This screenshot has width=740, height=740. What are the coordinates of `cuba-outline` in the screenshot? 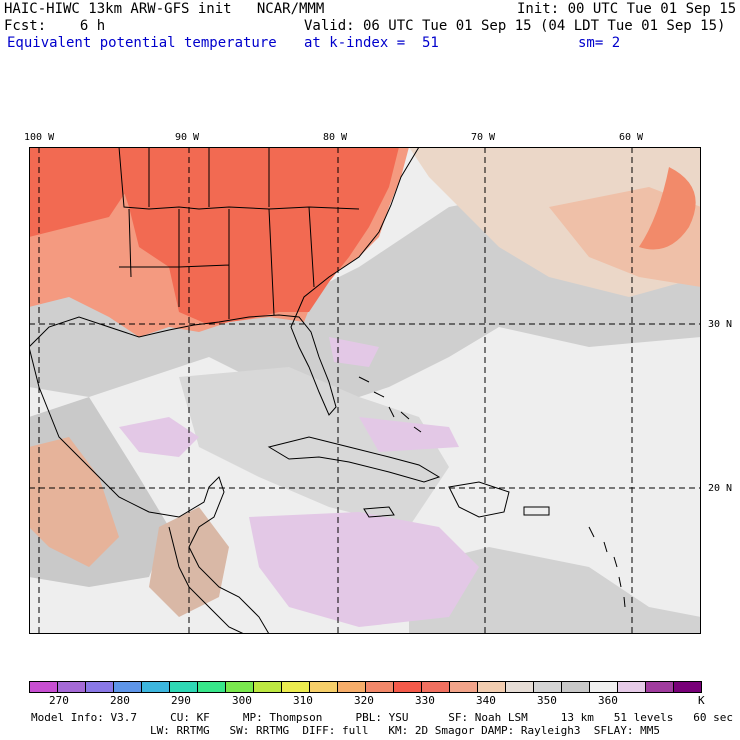 It's located at (354, 459).